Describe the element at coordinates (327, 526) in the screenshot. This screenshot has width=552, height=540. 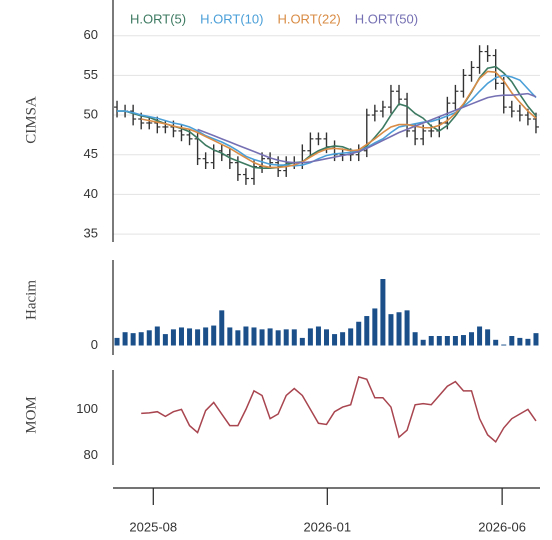
I see `x-tick-label: 2026-01` at that location.